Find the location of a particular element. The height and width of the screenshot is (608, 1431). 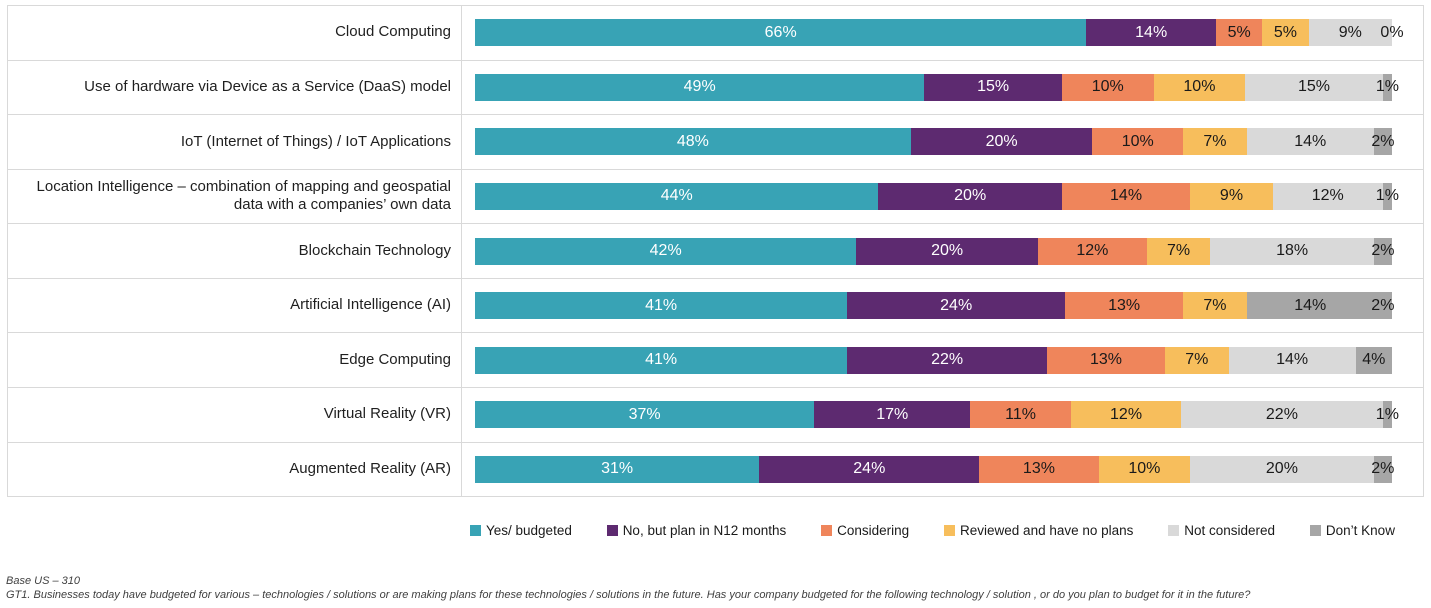

category-label: Blockchain Technology is located at coordinates (235, 251).